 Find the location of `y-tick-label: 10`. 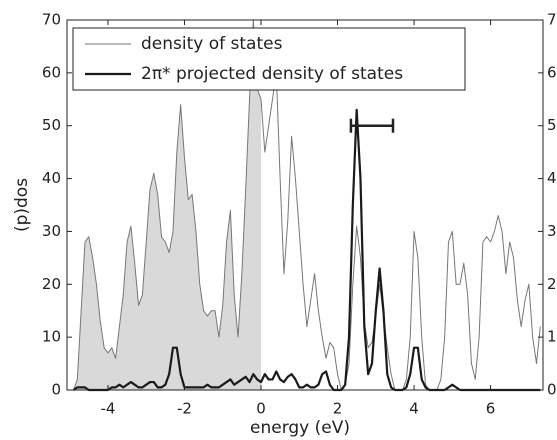

y-tick-label: 10 is located at coordinates (51, 337).